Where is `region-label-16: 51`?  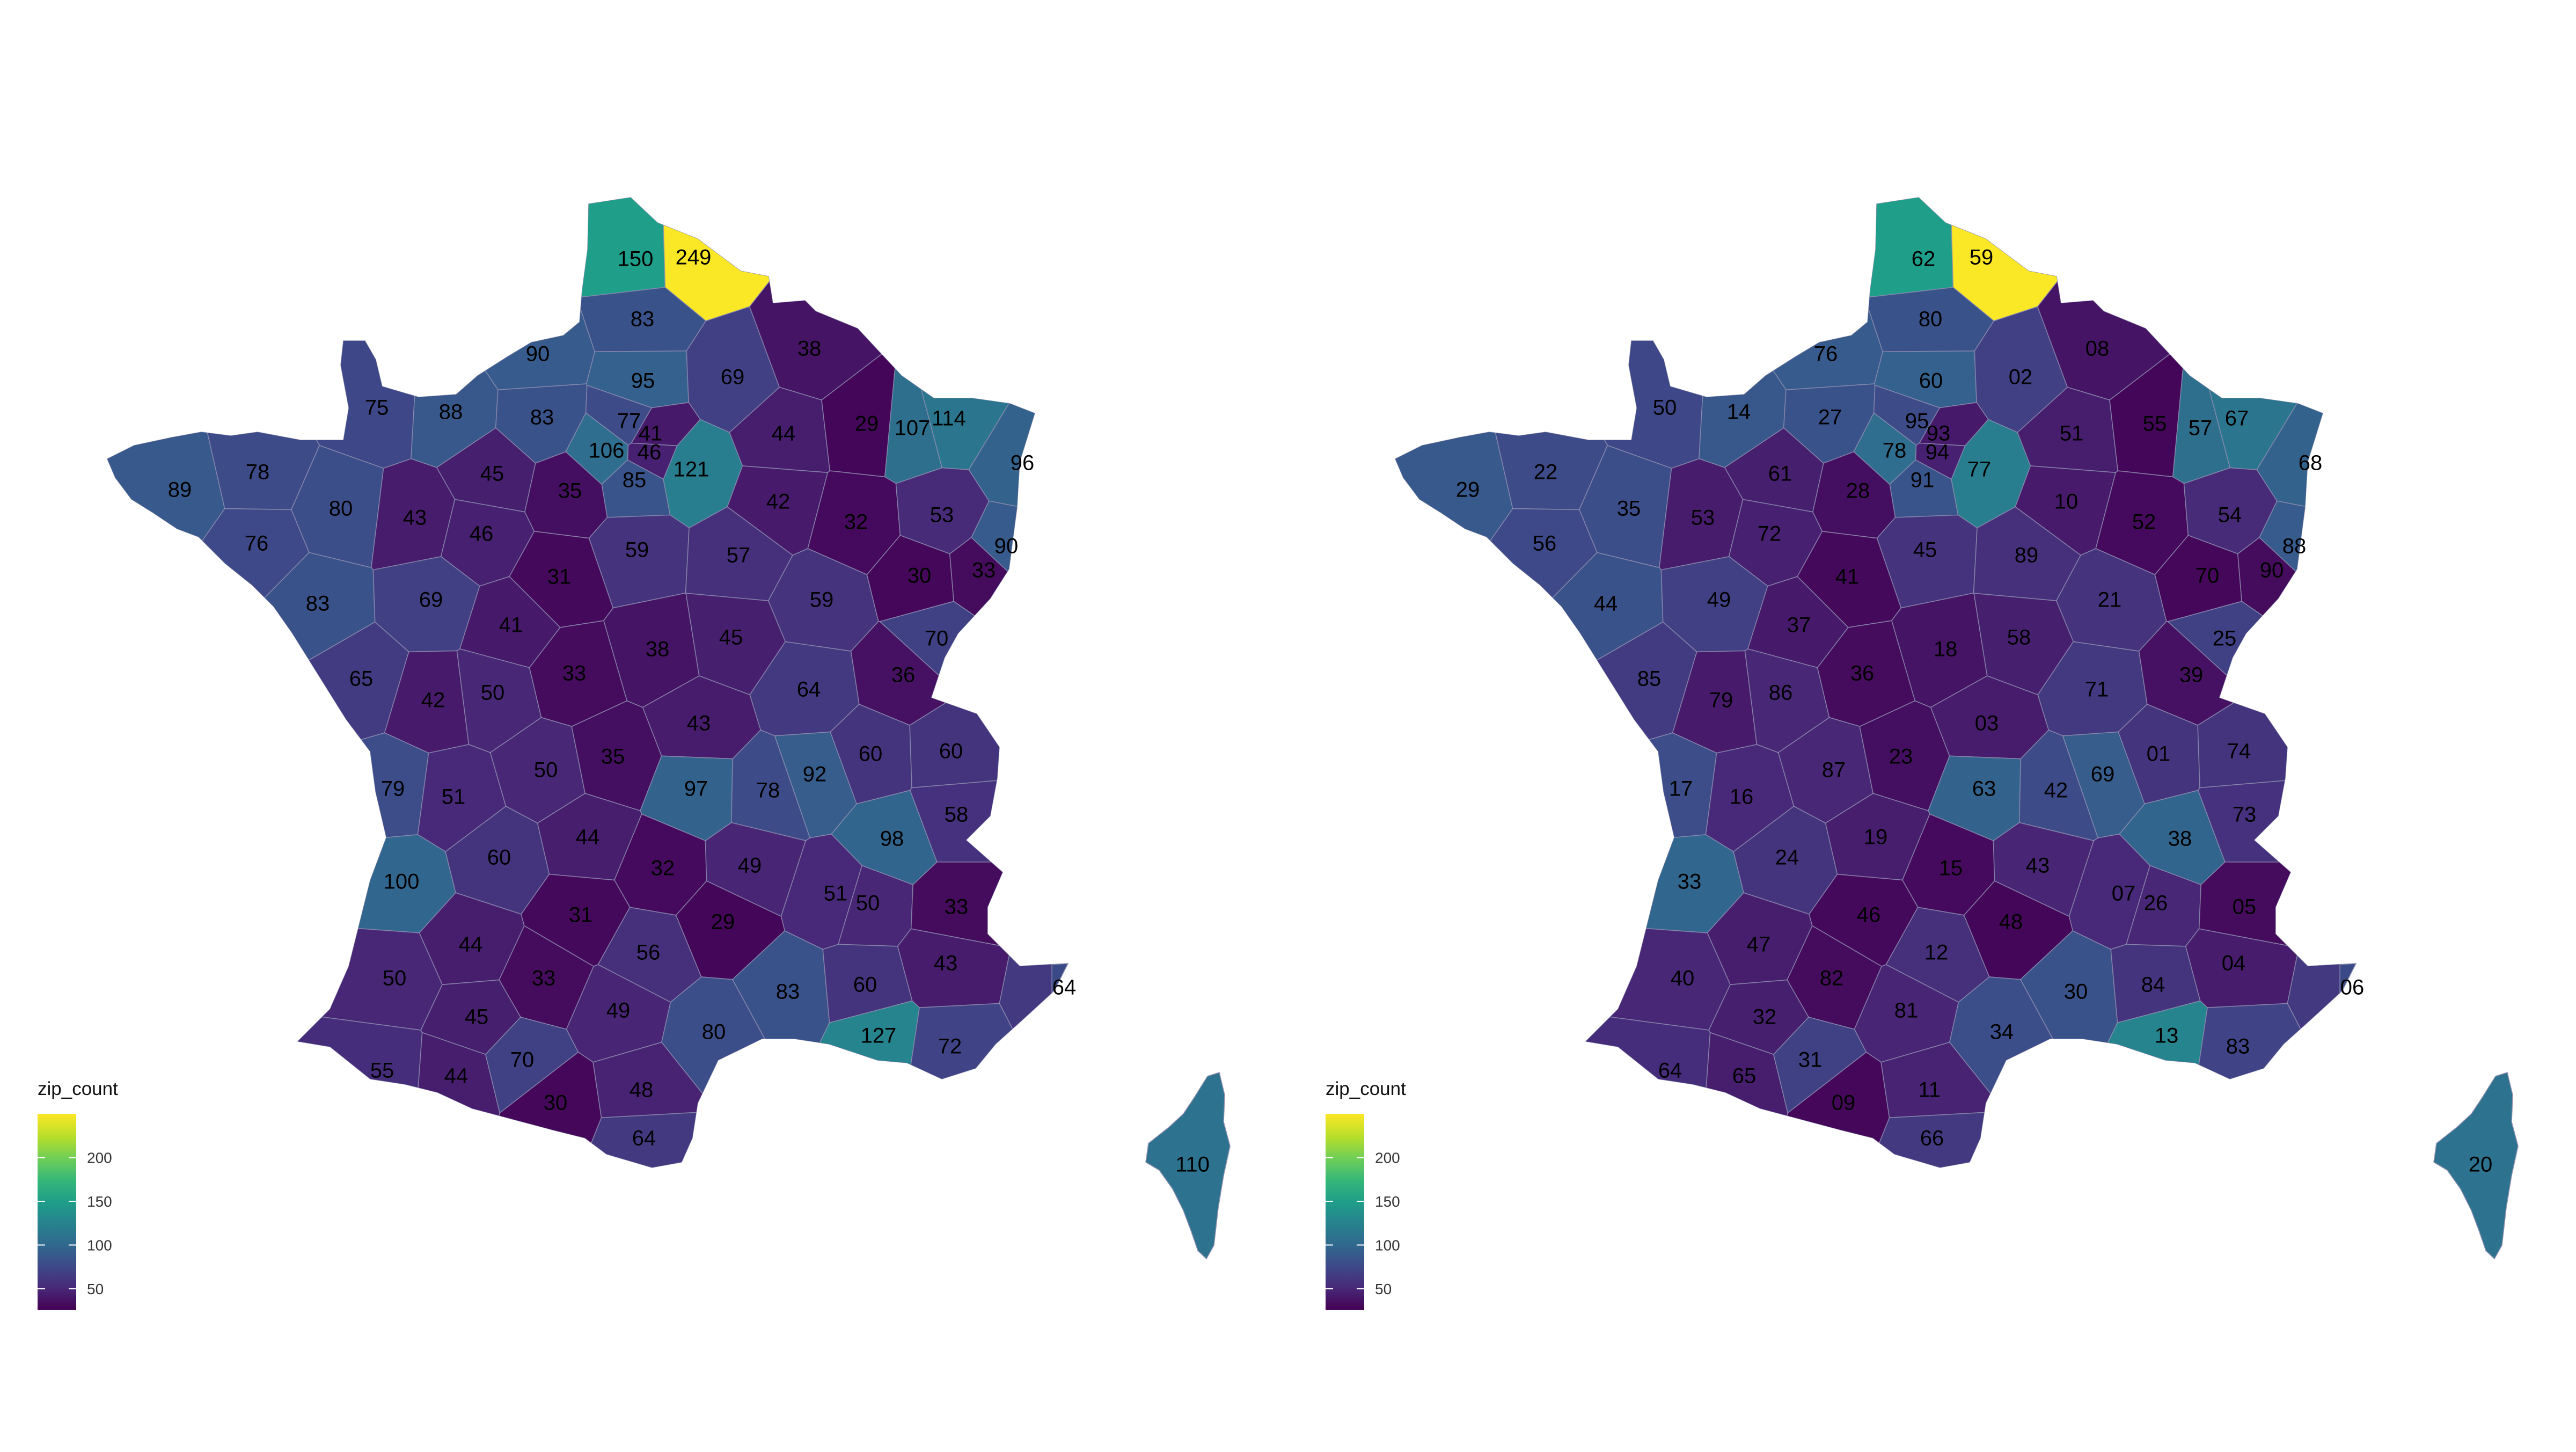 region-label-16: 51 is located at coordinates (454, 797).